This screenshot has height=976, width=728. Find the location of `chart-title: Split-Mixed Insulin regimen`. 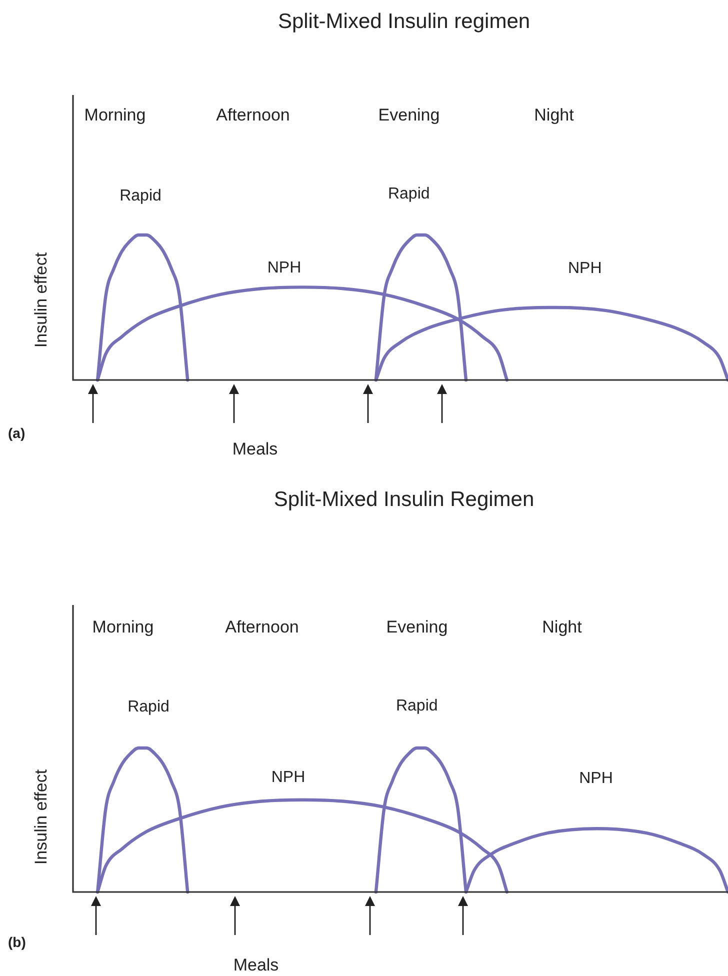

chart-title: Split-Mixed Insulin regimen is located at coordinates (404, 21).